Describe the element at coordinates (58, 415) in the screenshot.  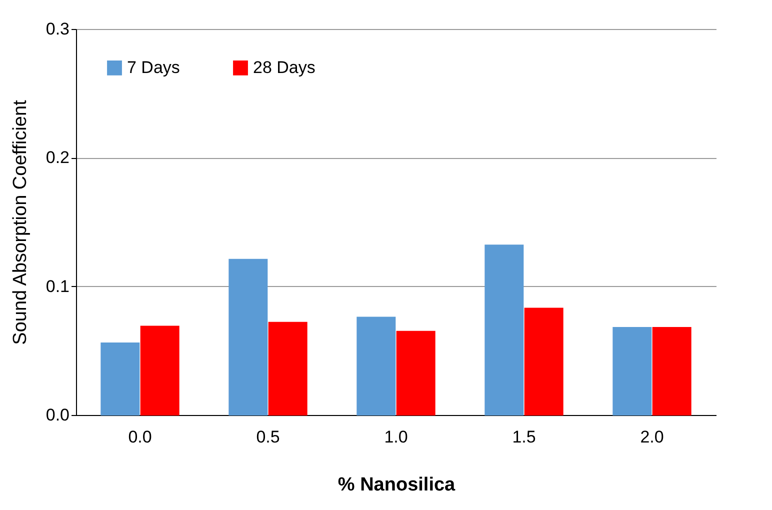
I see `y-tick-label: 0.0` at that location.